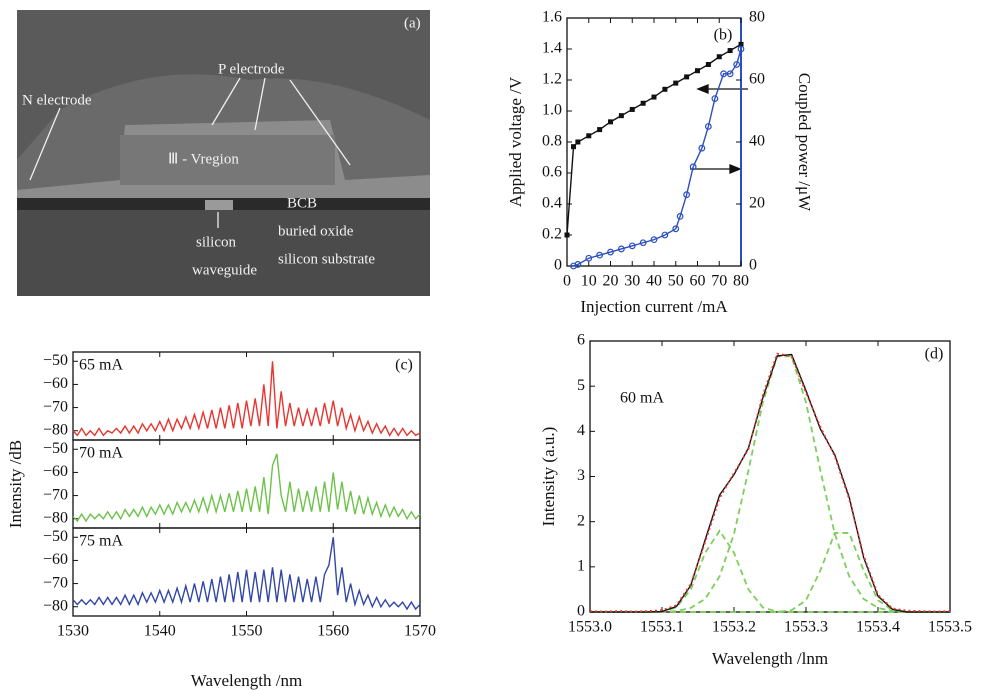 This screenshot has width=993, height=690. What do you see at coordinates (15, 484) in the screenshot?
I see `y-axis-label: Intensity /dB` at bounding box center [15, 484].